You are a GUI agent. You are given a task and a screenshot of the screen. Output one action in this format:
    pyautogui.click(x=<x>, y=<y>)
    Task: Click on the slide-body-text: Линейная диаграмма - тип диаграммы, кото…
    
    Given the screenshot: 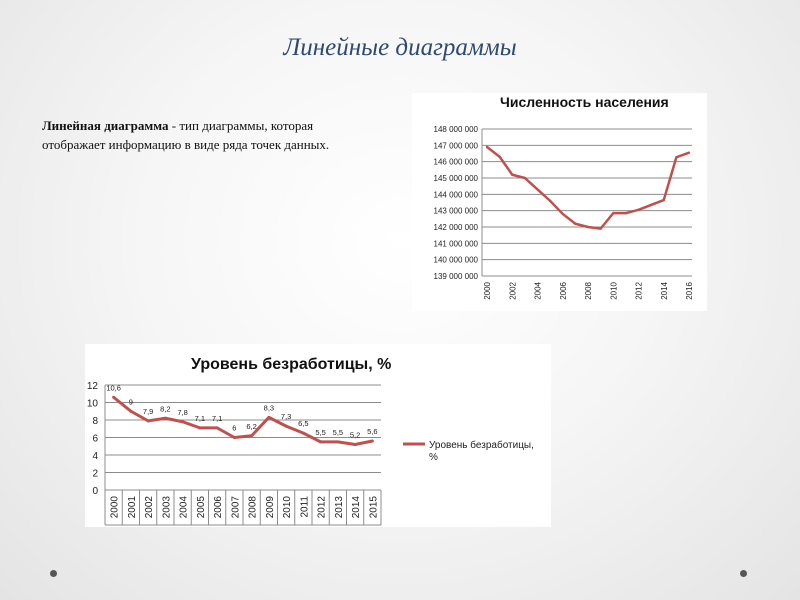 What is the action you would take?
    pyautogui.click(x=202, y=135)
    